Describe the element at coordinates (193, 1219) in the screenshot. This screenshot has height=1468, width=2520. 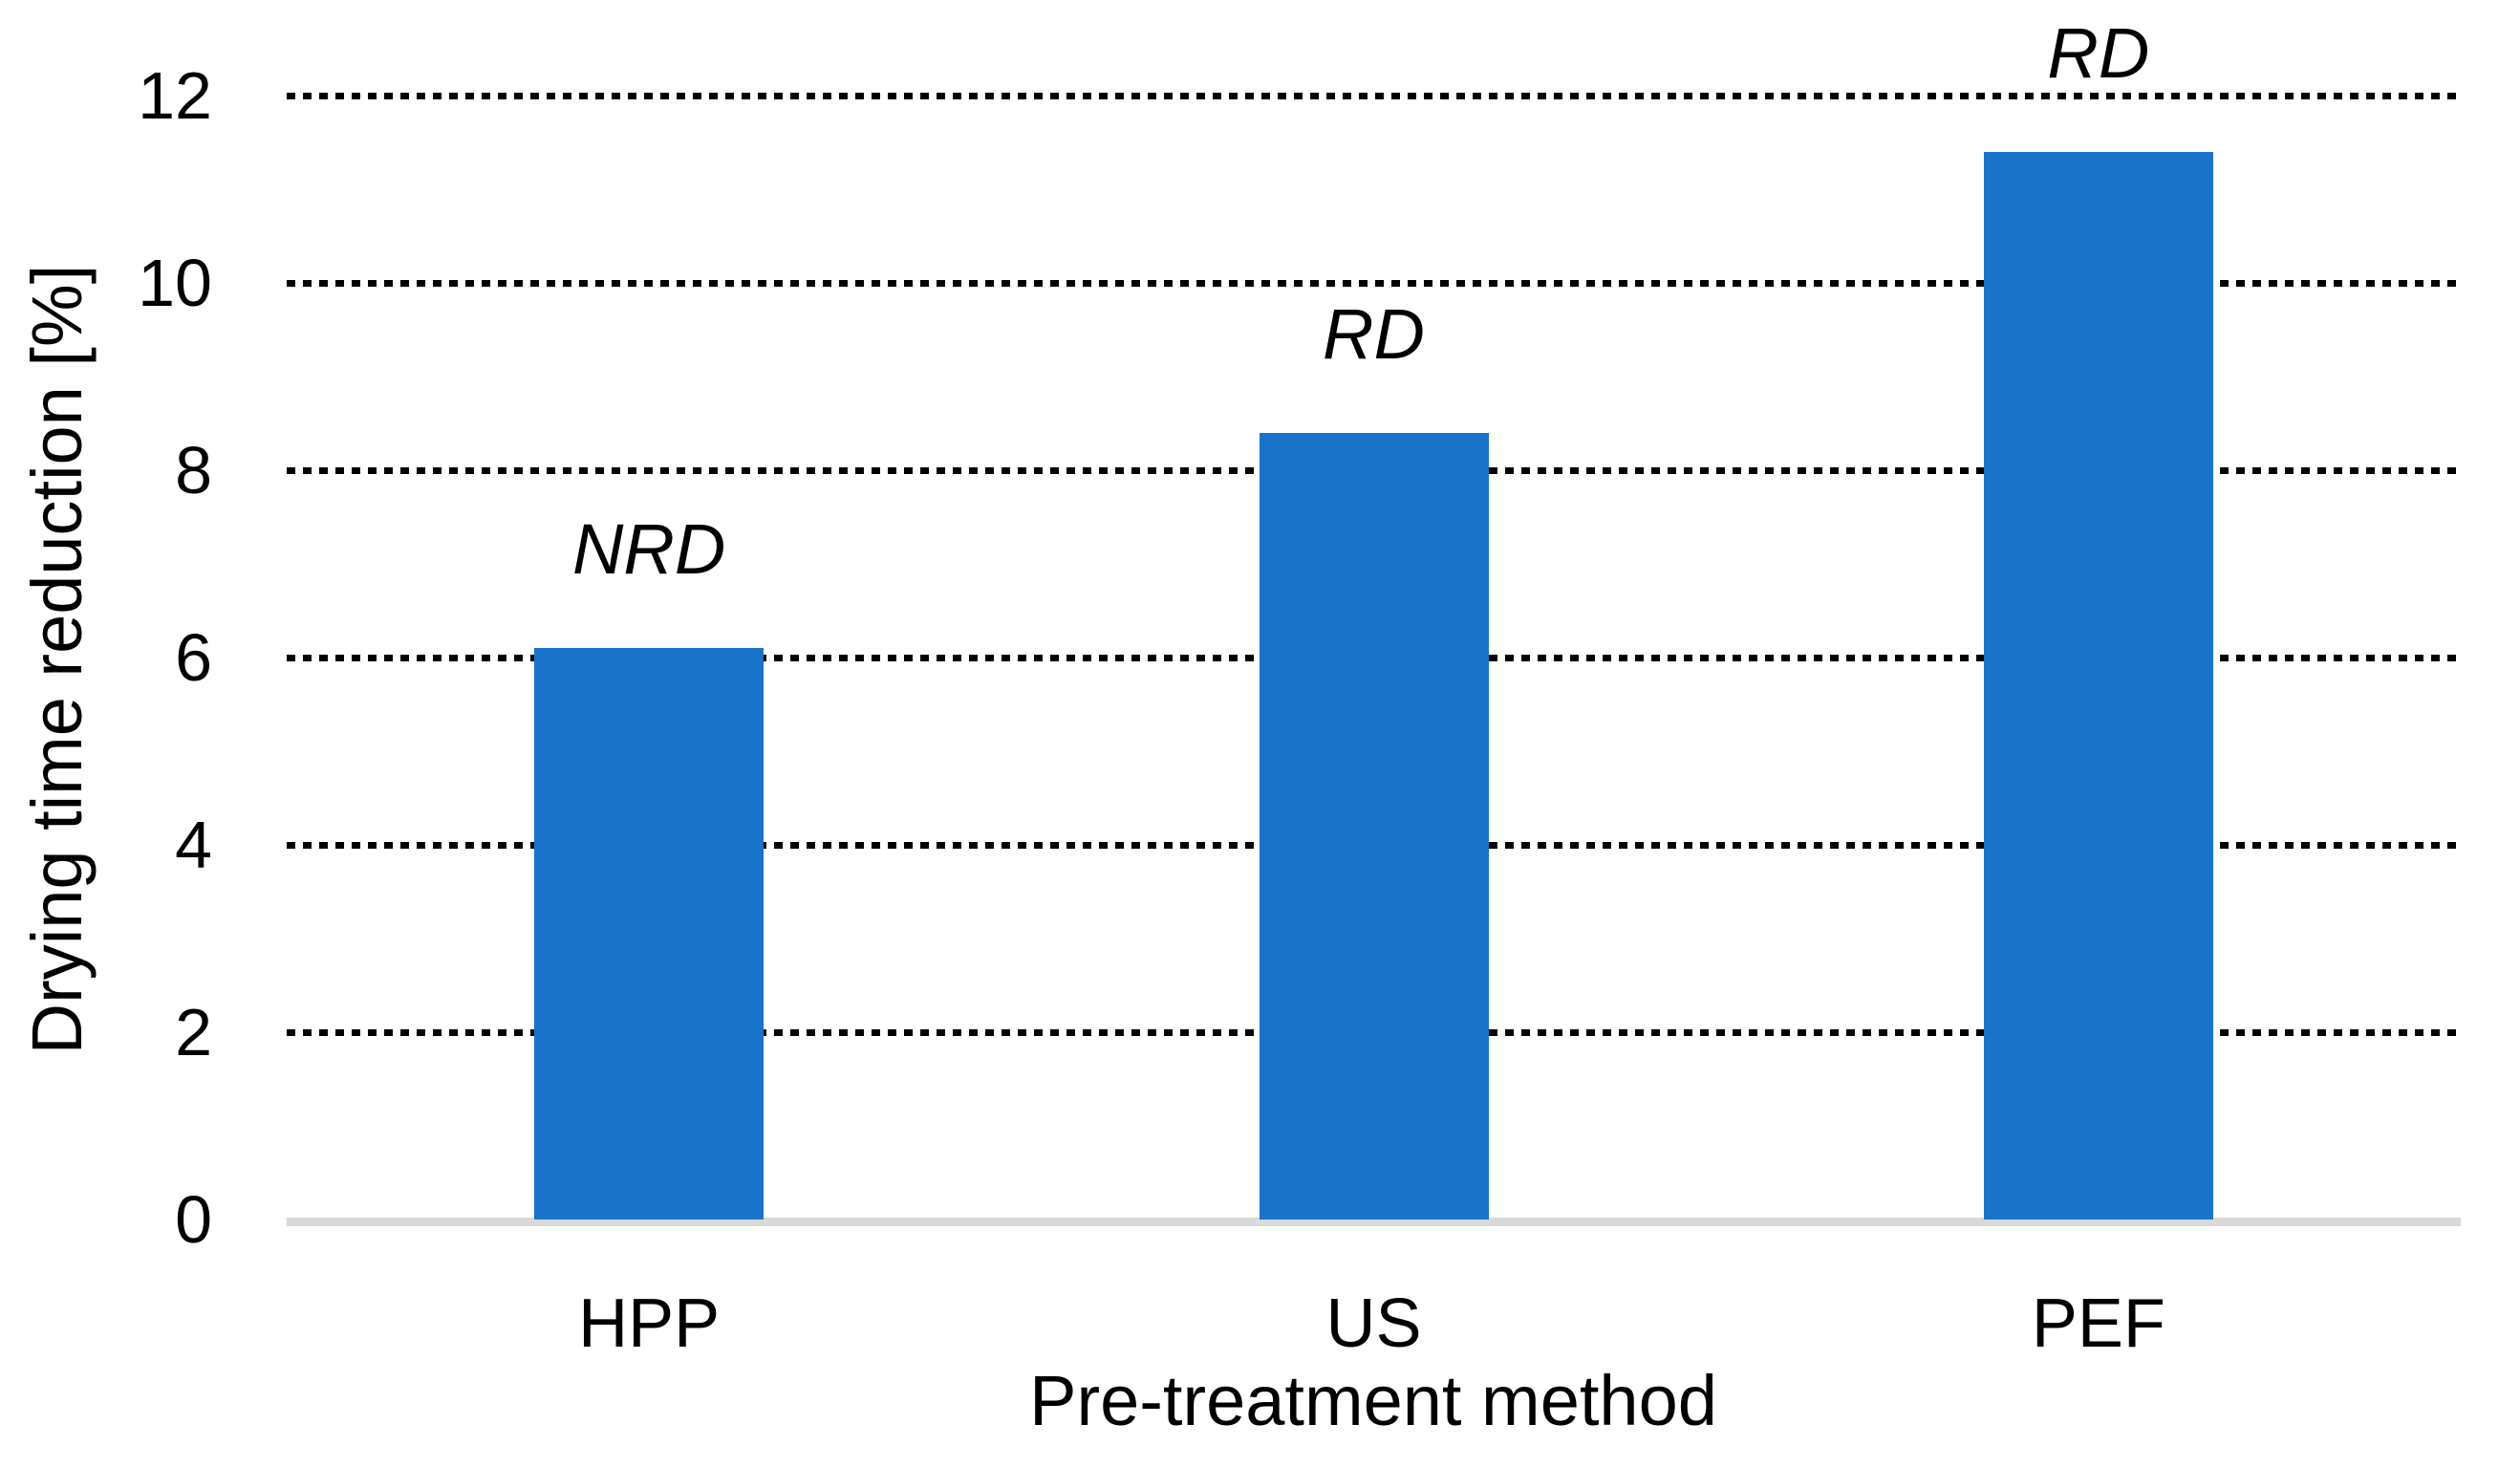
I see `y-tick-label: 0` at that location.